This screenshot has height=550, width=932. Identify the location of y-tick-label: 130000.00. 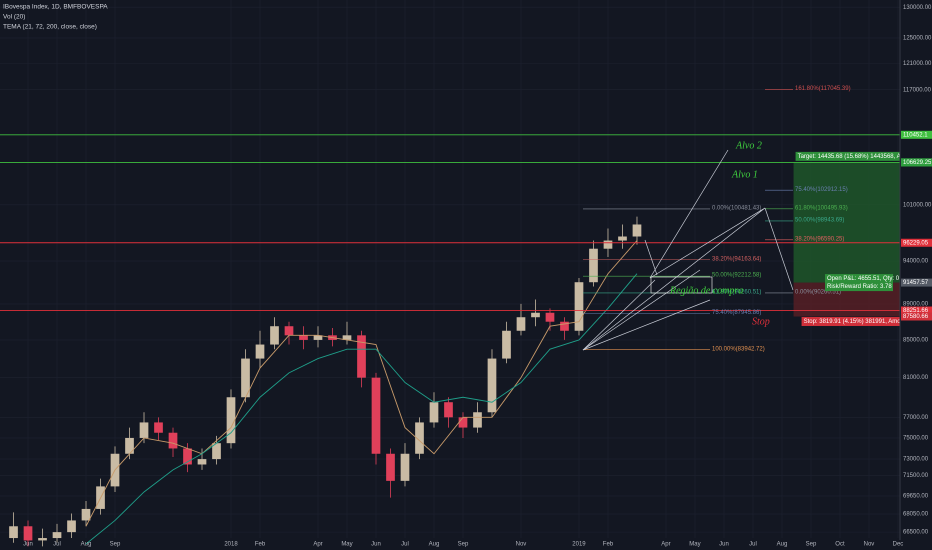
(917, 8).